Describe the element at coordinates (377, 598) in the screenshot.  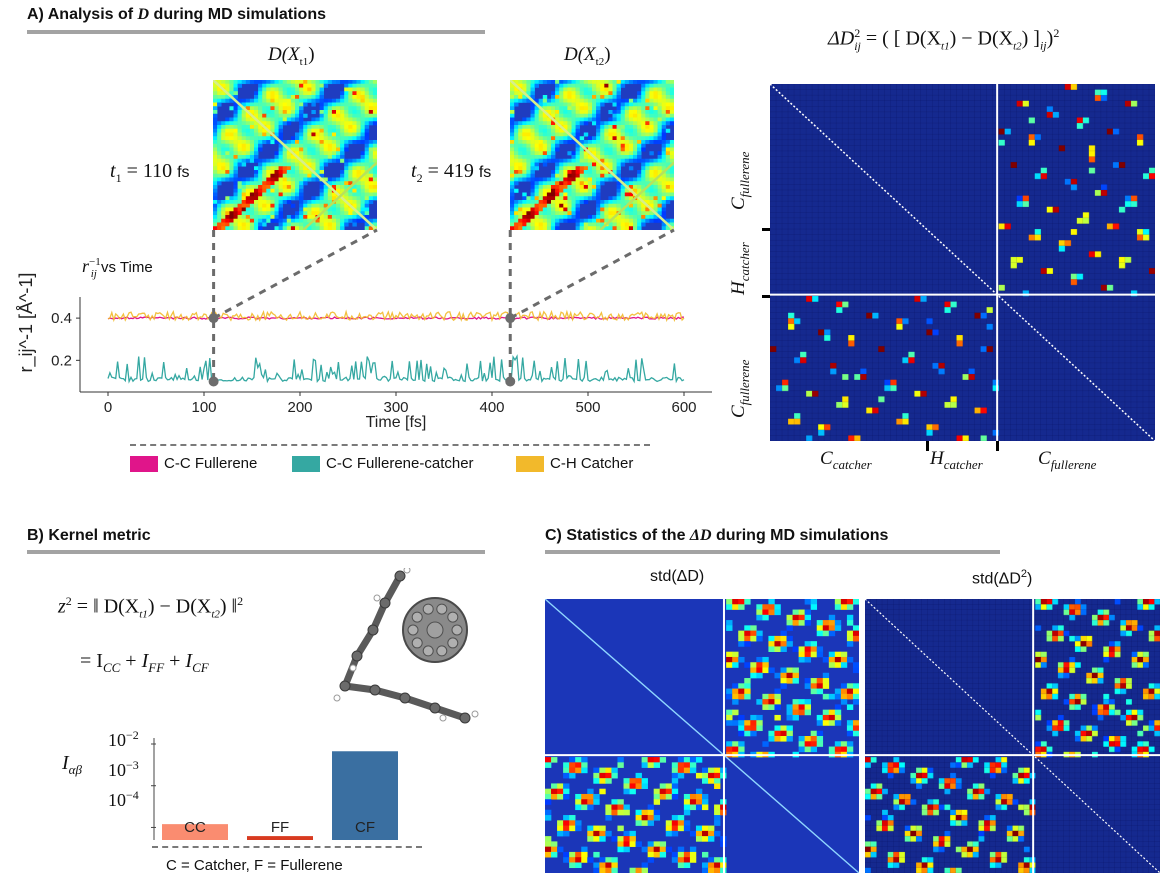
I see `hydrogen-atom` at that location.